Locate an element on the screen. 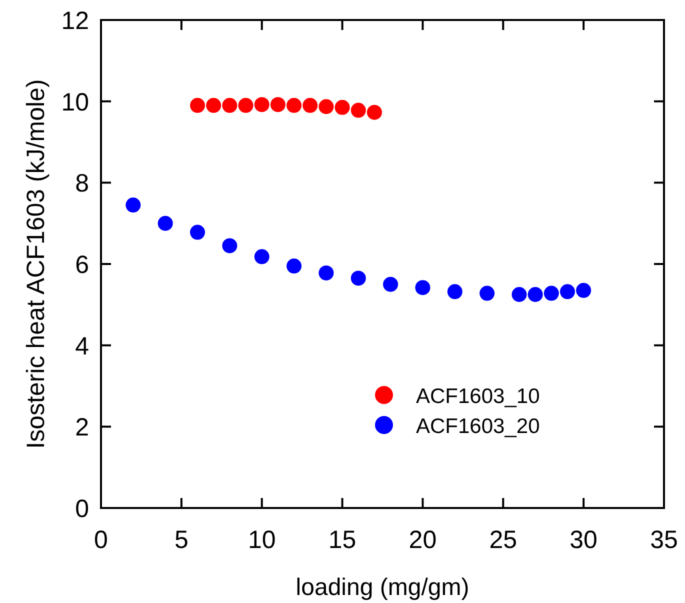 Image resolution: width=685 pixels, height=603 pixels. x-tick-label: 5 is located at coordinates (181, 540).